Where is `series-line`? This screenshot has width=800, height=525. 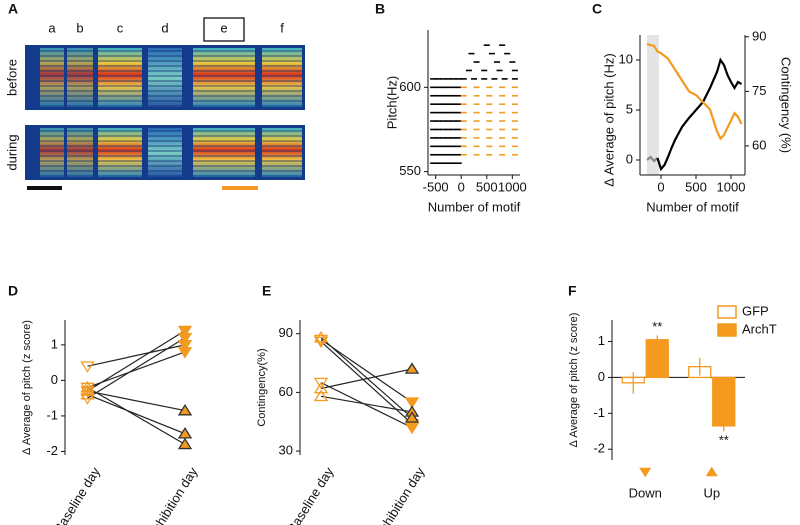 series-line is located at coordinates (652, 159).